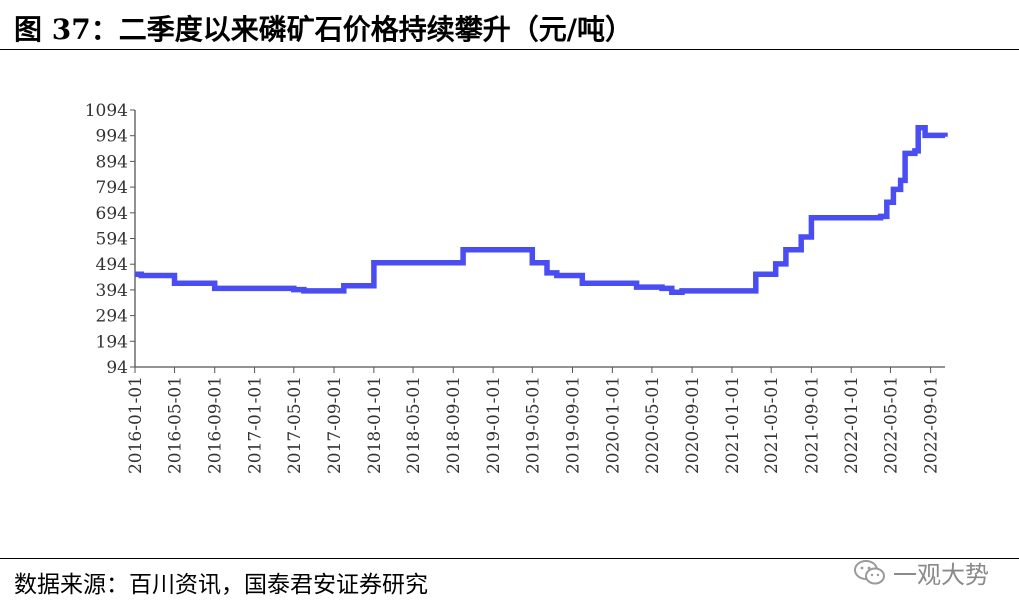  What do you see at coordinates (941, 575) in the screenshot?
I see `watermark-text: 一观大势` at bounding box center [941, 575].